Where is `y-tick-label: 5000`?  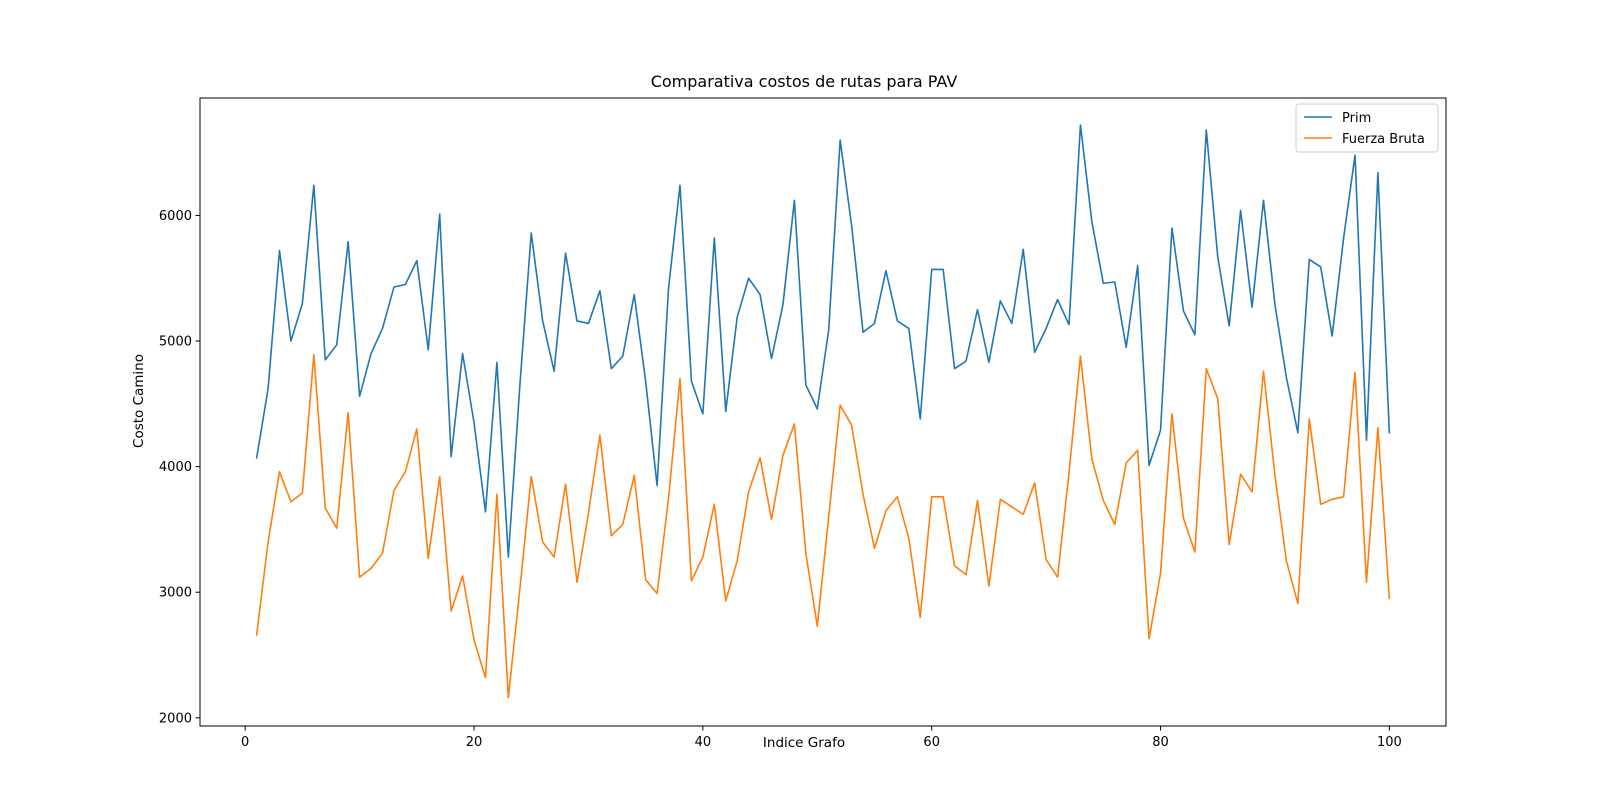 y-tick-label: 5000 is located at coordinates (175, 342).